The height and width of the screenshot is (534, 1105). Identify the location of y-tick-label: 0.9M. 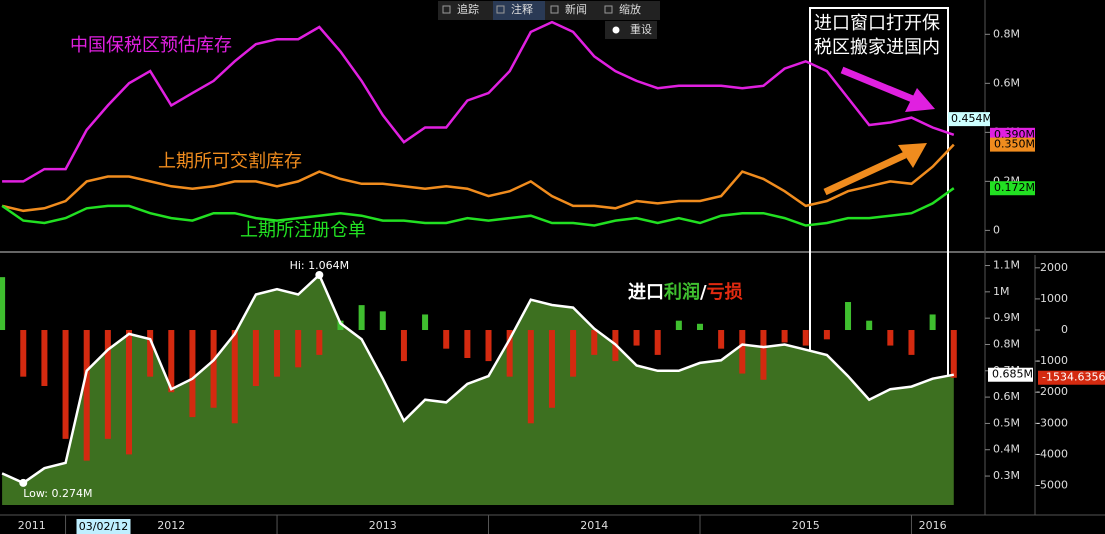
(1006, 317).